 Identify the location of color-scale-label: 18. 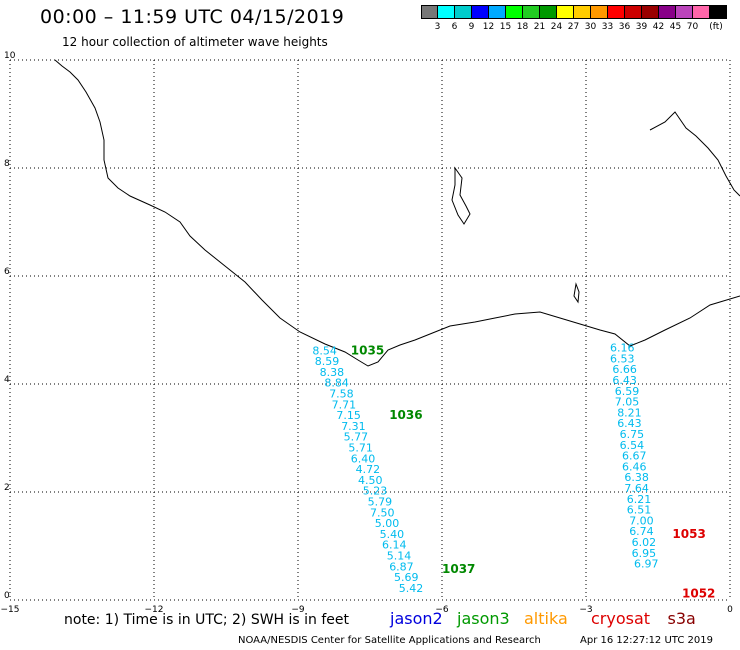
(522, 27).